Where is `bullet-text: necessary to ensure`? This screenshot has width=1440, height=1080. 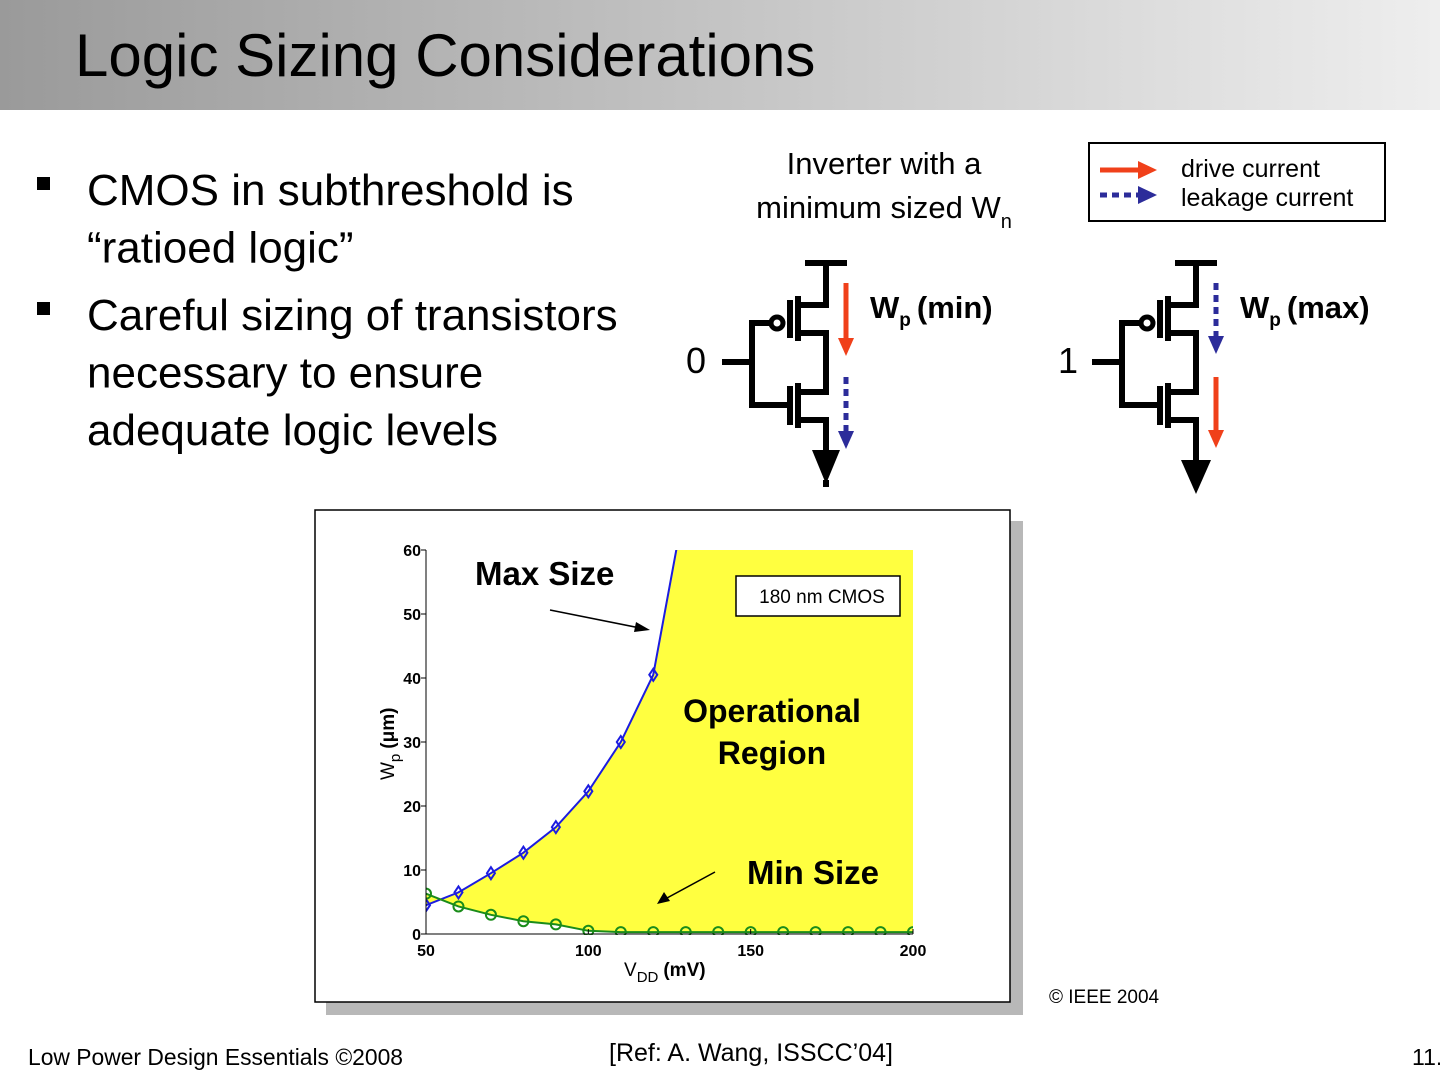 bullet-text: necessary to ensure is located at coordinates (285, 373).